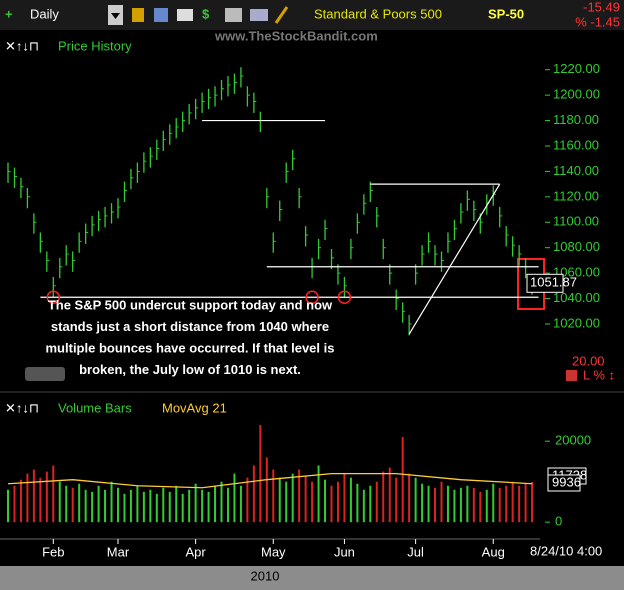 The width and height of the screenshot is (624, 590). I want to click on y-tick-label: 1220.00, so click(576, 68).